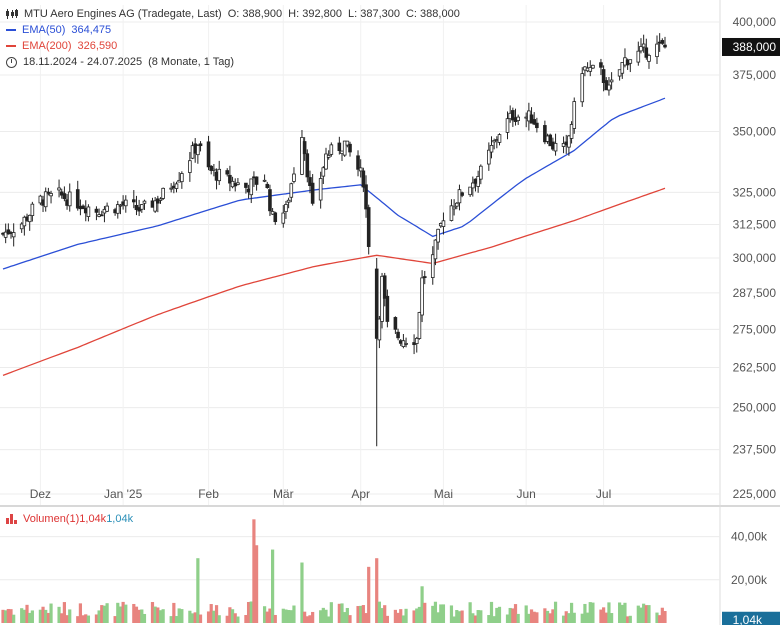 The height and width of the screenshot is (630, 780). What do you see at coordinates (40, 494) in the screenshot?
I see `x-tick-label: Dez` at bounding box center [40, 494].